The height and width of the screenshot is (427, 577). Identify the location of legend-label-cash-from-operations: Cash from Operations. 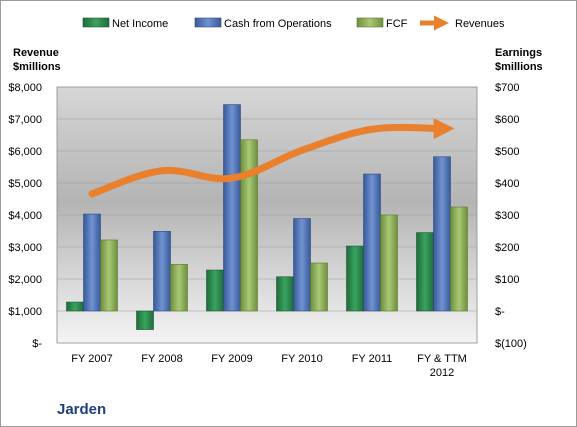
(278, 24).